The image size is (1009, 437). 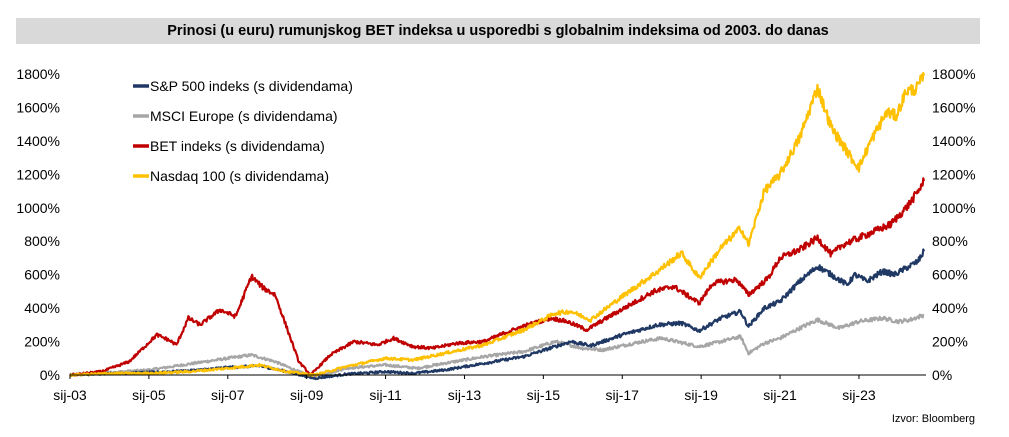 What do you see at coordinates (950, 342) in the screenshot?
I see `y-tick-label-right: 200%` at bounding box center [950, 342].